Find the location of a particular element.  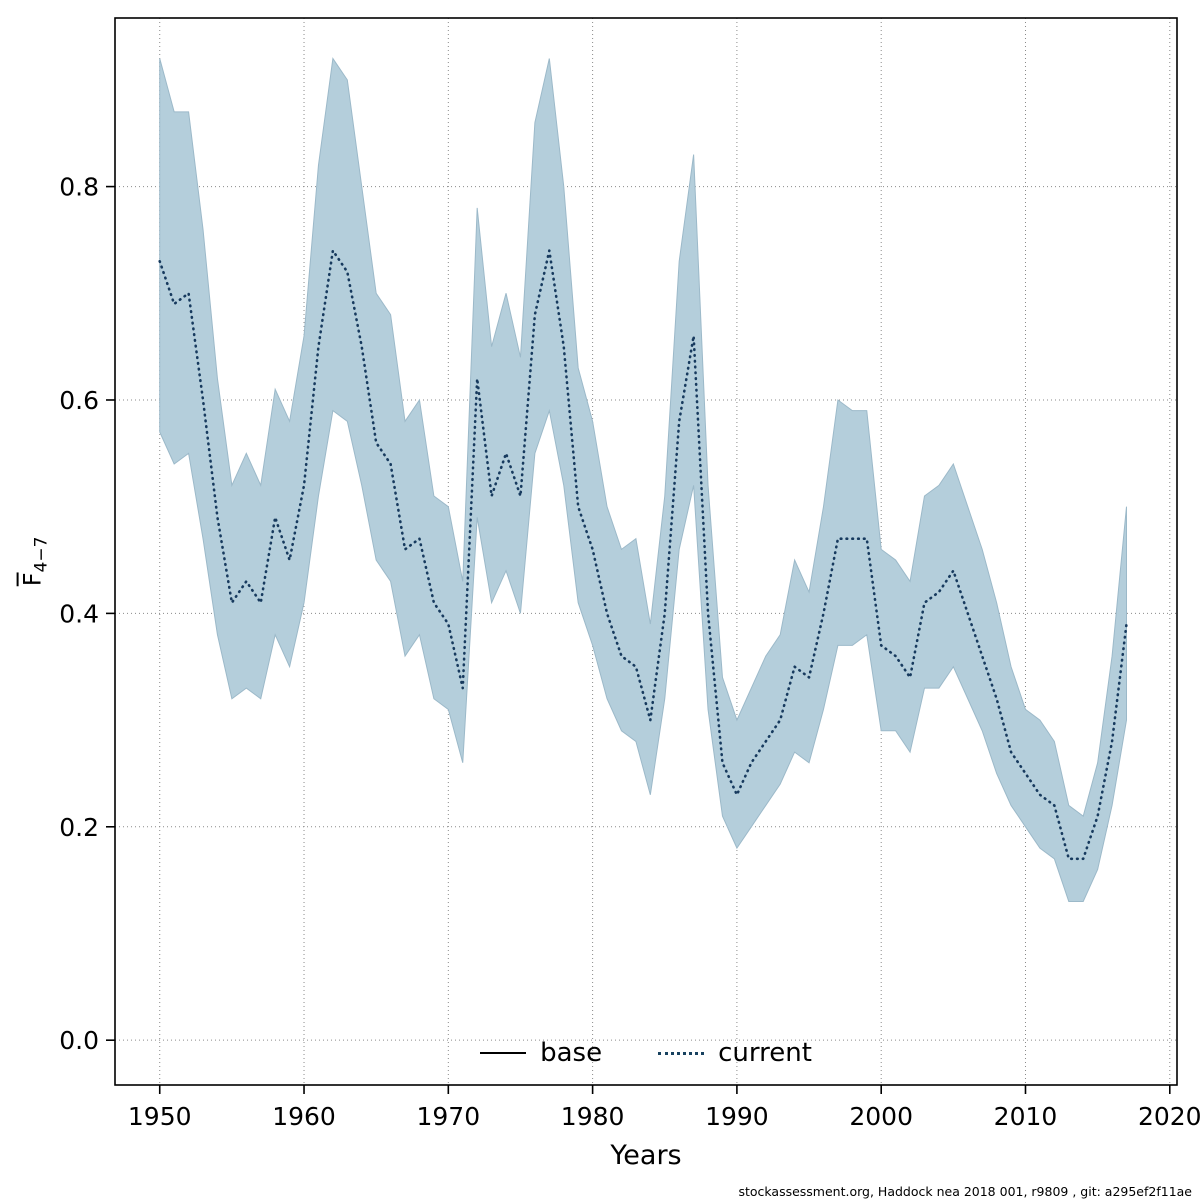

y-tick-label: 0.8 is located at coordinates (79, 187).